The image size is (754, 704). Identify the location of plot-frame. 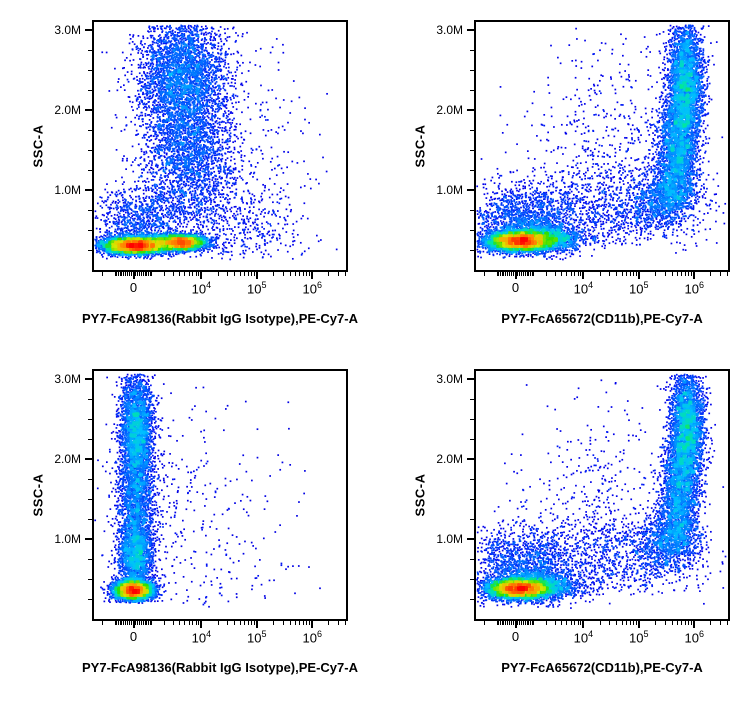
(602, 146).